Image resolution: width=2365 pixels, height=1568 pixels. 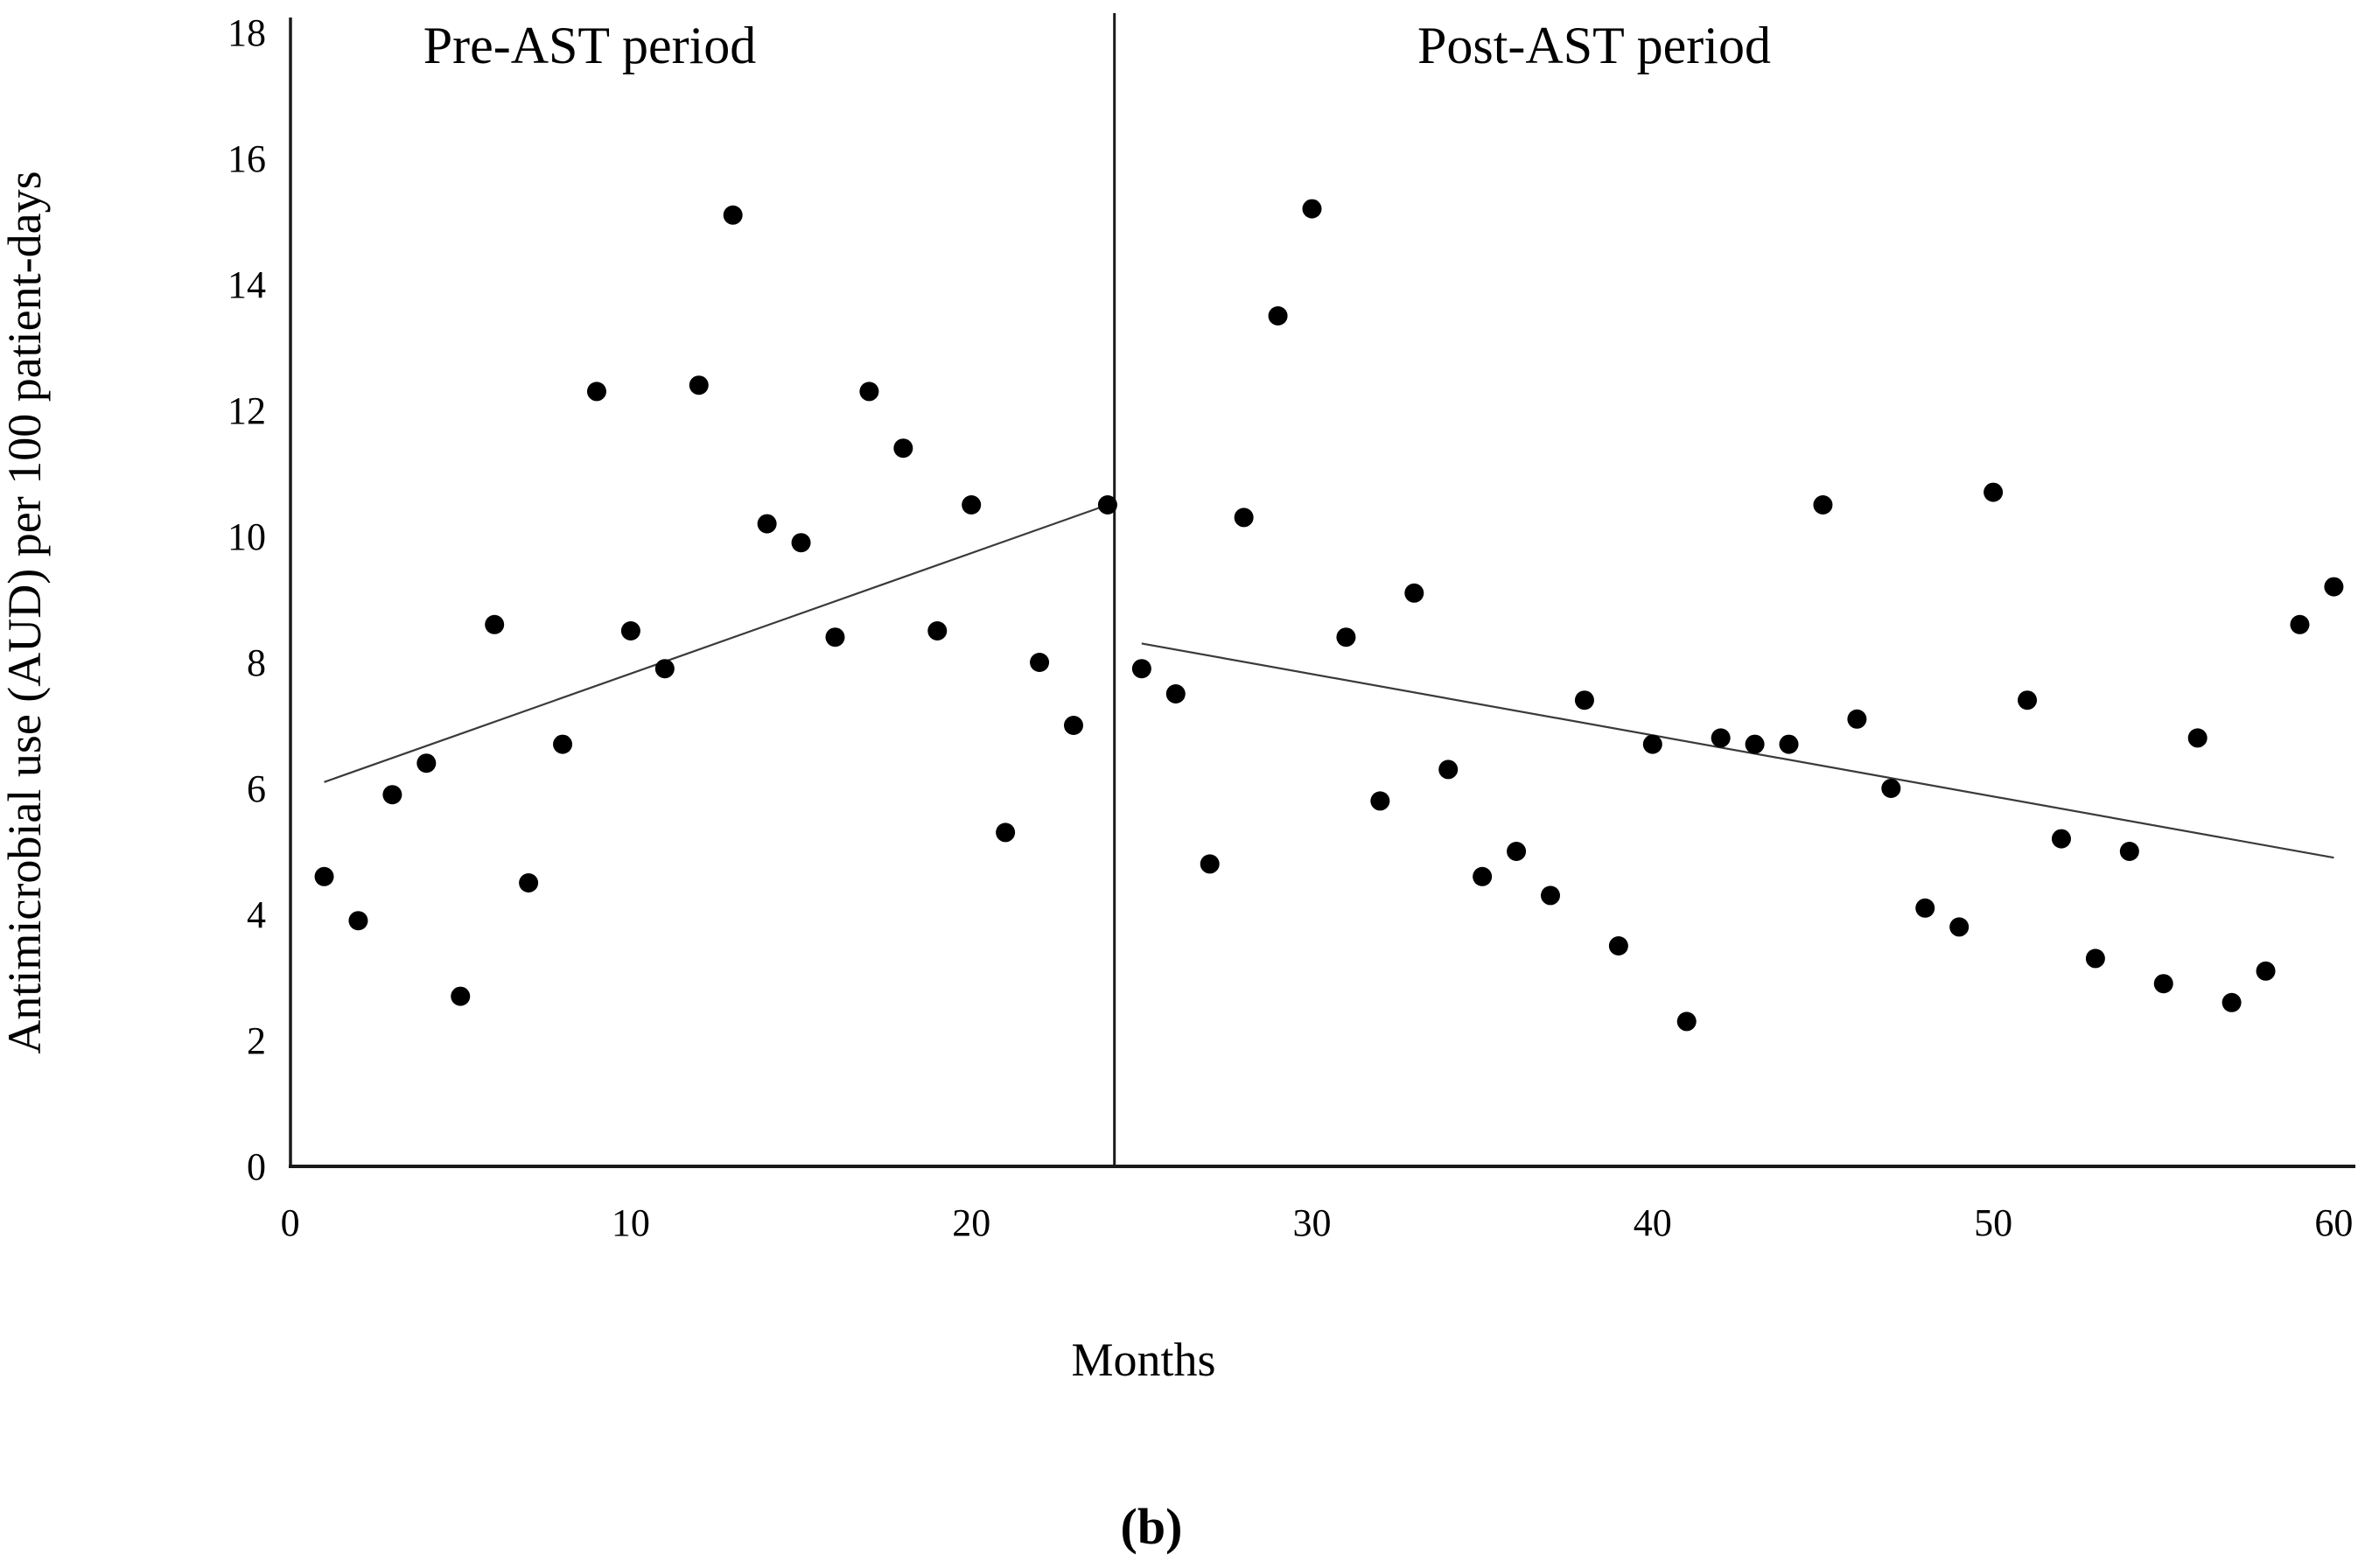 I want to click on y-tick-label: 10, so click(x=246, y=536).